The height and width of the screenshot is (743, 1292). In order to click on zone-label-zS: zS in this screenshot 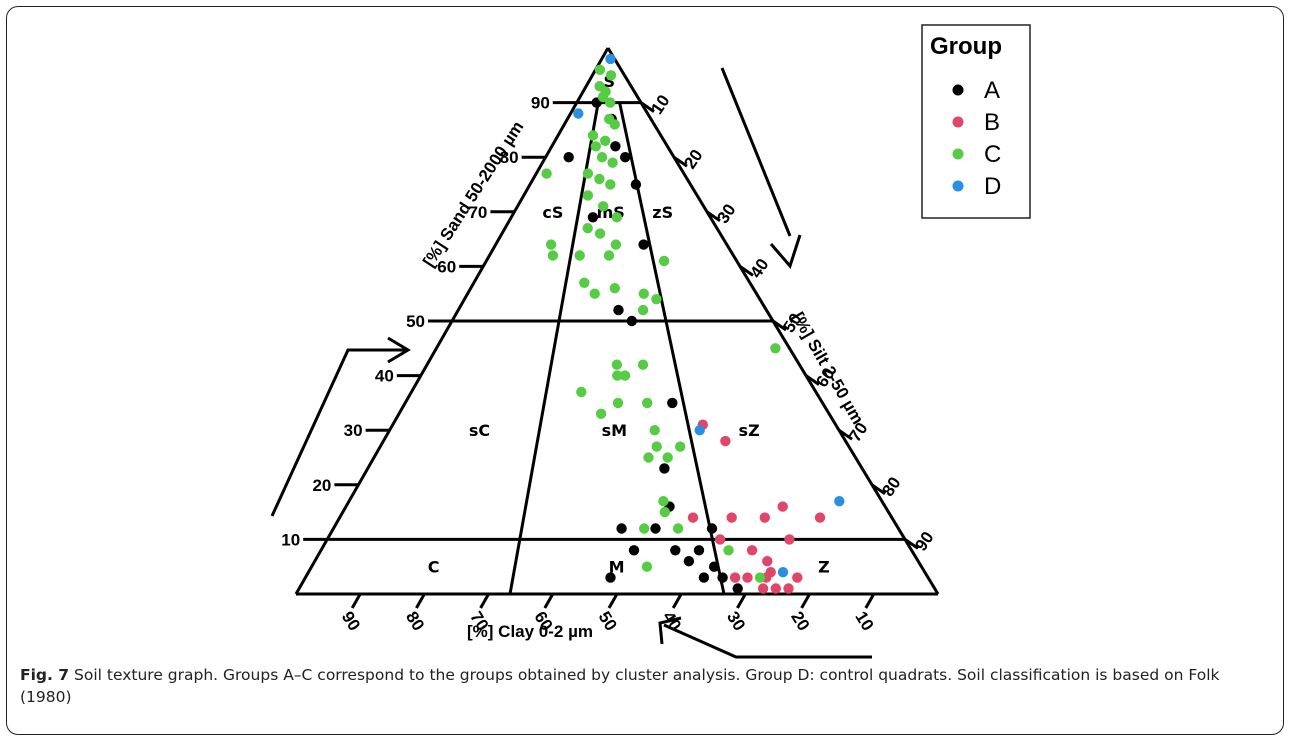, I will do `click(662, 212)`.